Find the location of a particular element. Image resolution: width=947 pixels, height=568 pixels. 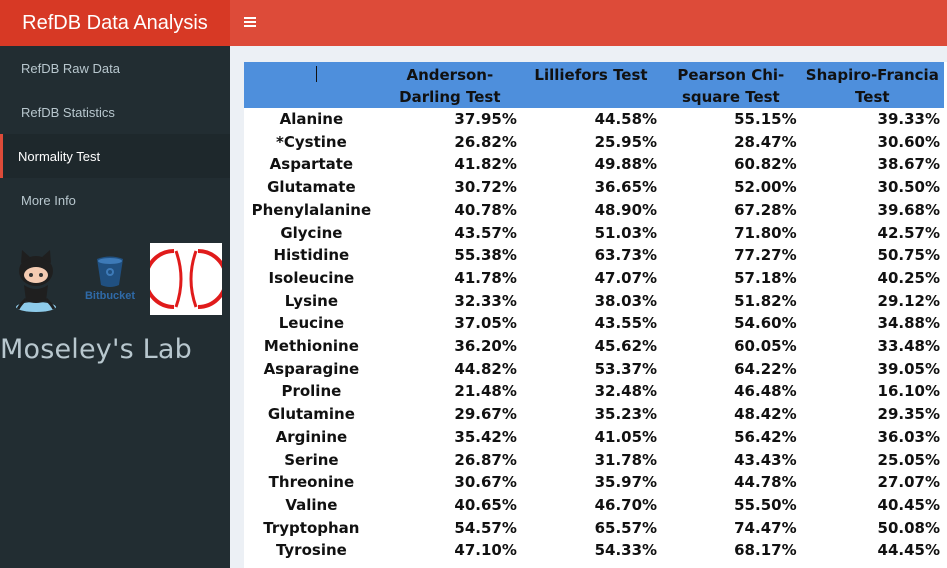

amino-acid-name: Proline is located at coordinates (311, 391).